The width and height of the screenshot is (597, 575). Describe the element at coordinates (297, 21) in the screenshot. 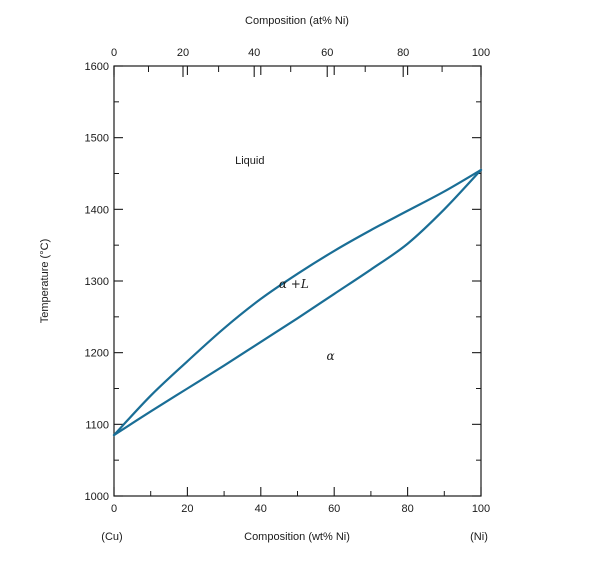

I see `top-axis-title: Composition (at% Ni)` at that location.